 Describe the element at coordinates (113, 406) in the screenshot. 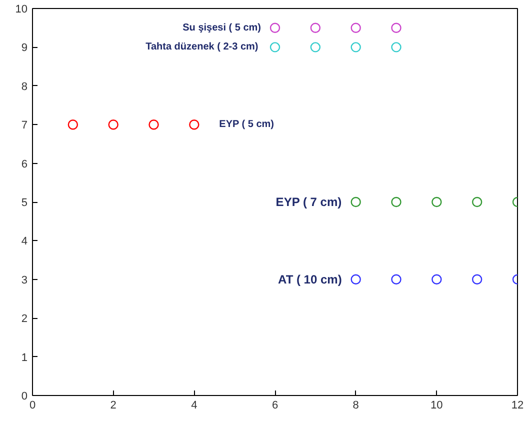

I see `x-tick-label: 2` at that location.